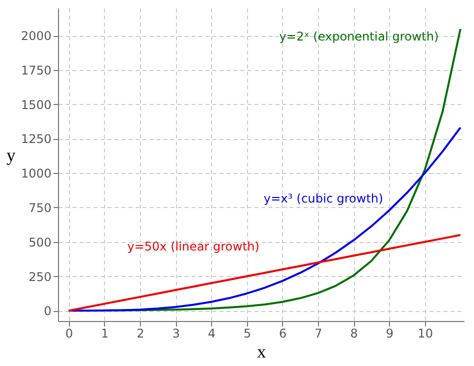 Image resolution: width=474 pixels, height=366 pixels. Describe the element at coordinates (40, 207) in the screenshot. I see `y-tick-label: 750` at that location.